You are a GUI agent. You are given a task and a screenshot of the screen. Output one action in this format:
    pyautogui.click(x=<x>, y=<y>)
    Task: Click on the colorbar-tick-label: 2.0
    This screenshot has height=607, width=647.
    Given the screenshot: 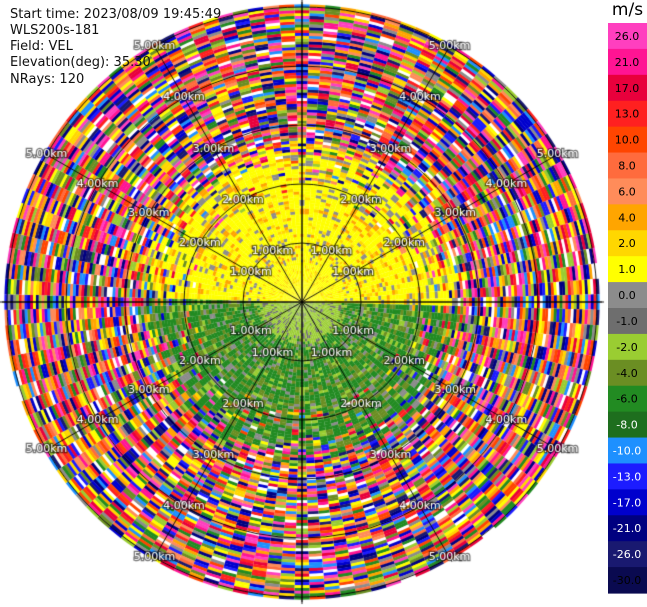 What is the action you would take?
    pyautogui.click(x=627, y=243)
    